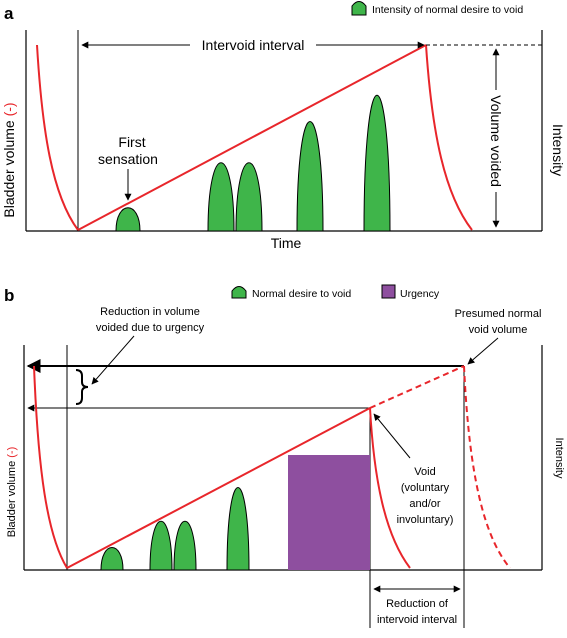 This screenshot has height=638, width=567. What do you see at coordinates (82, 387) in the screenshot?
I see `b-volume-reduction-brace` at bounding box center [82, 387].